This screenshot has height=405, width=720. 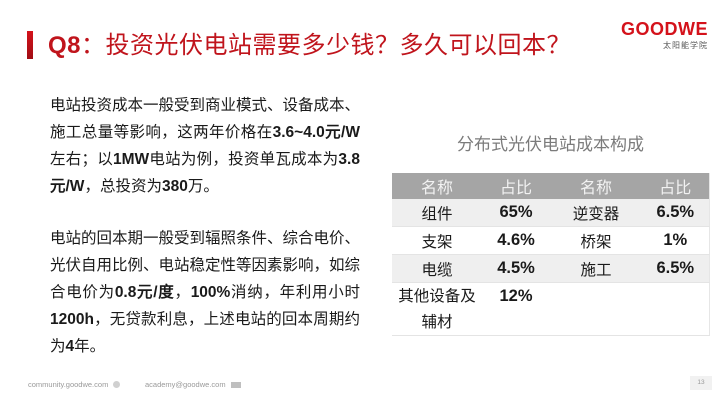 I want to click on page-number: 13, so click(x=701, y=383).